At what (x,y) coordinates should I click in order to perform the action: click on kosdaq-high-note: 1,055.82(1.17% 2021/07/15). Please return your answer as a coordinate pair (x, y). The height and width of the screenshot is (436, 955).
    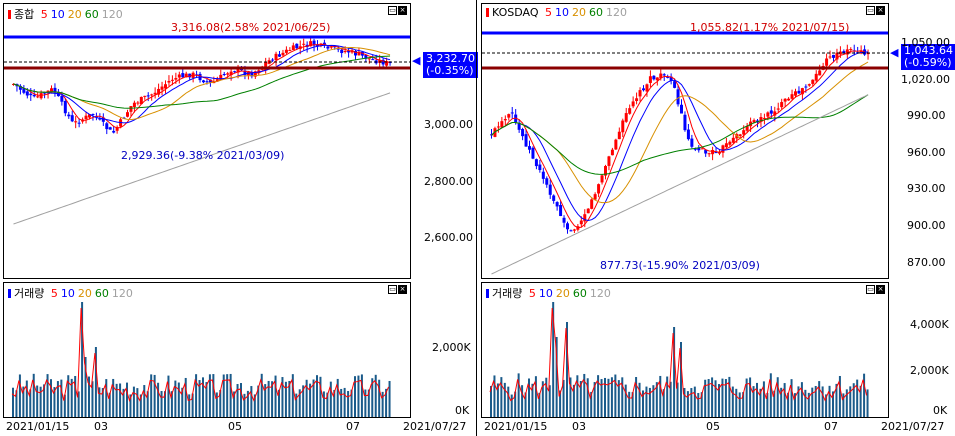
    Looking at the image, I should click on (770, 27).